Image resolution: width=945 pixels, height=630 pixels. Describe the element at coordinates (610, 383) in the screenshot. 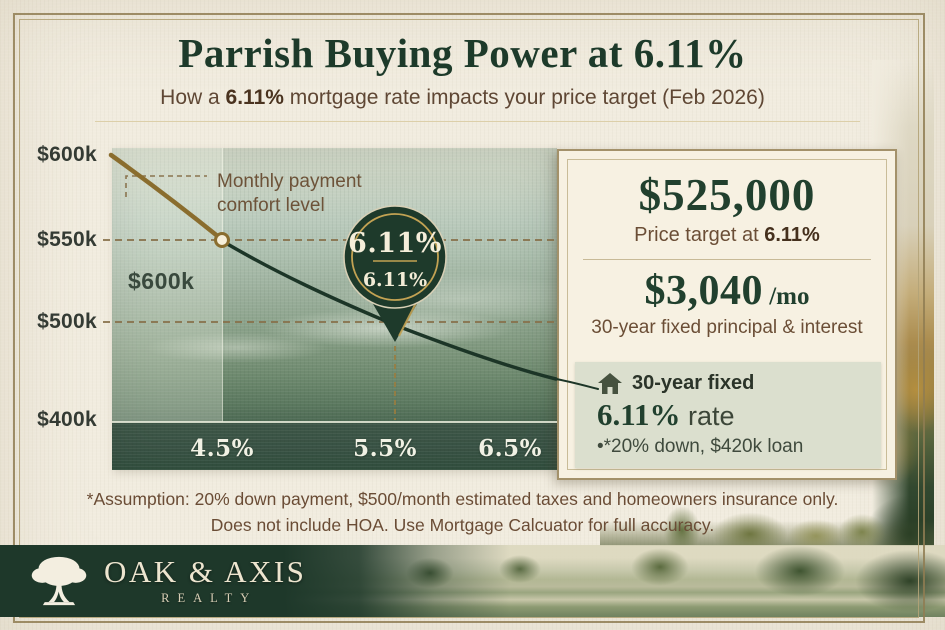

I see `house-icon` at that location.